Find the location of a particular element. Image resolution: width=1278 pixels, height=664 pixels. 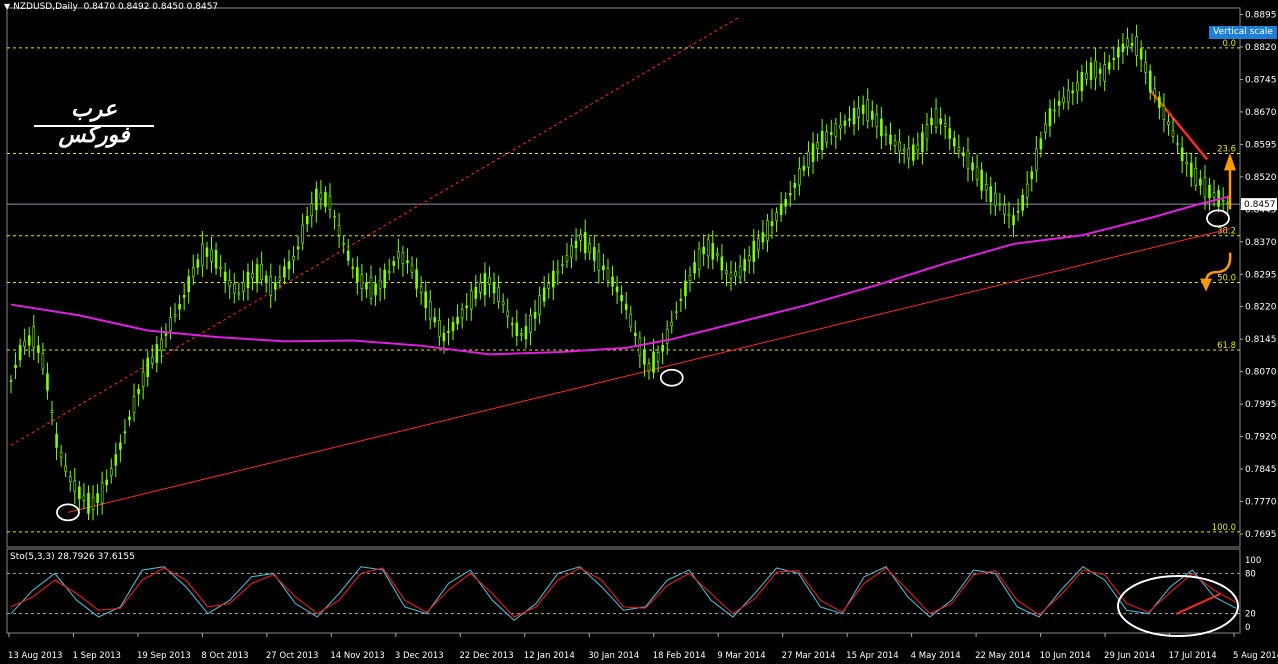

y-tick-label: 0.8820 is located at coordinates (1261, 48).